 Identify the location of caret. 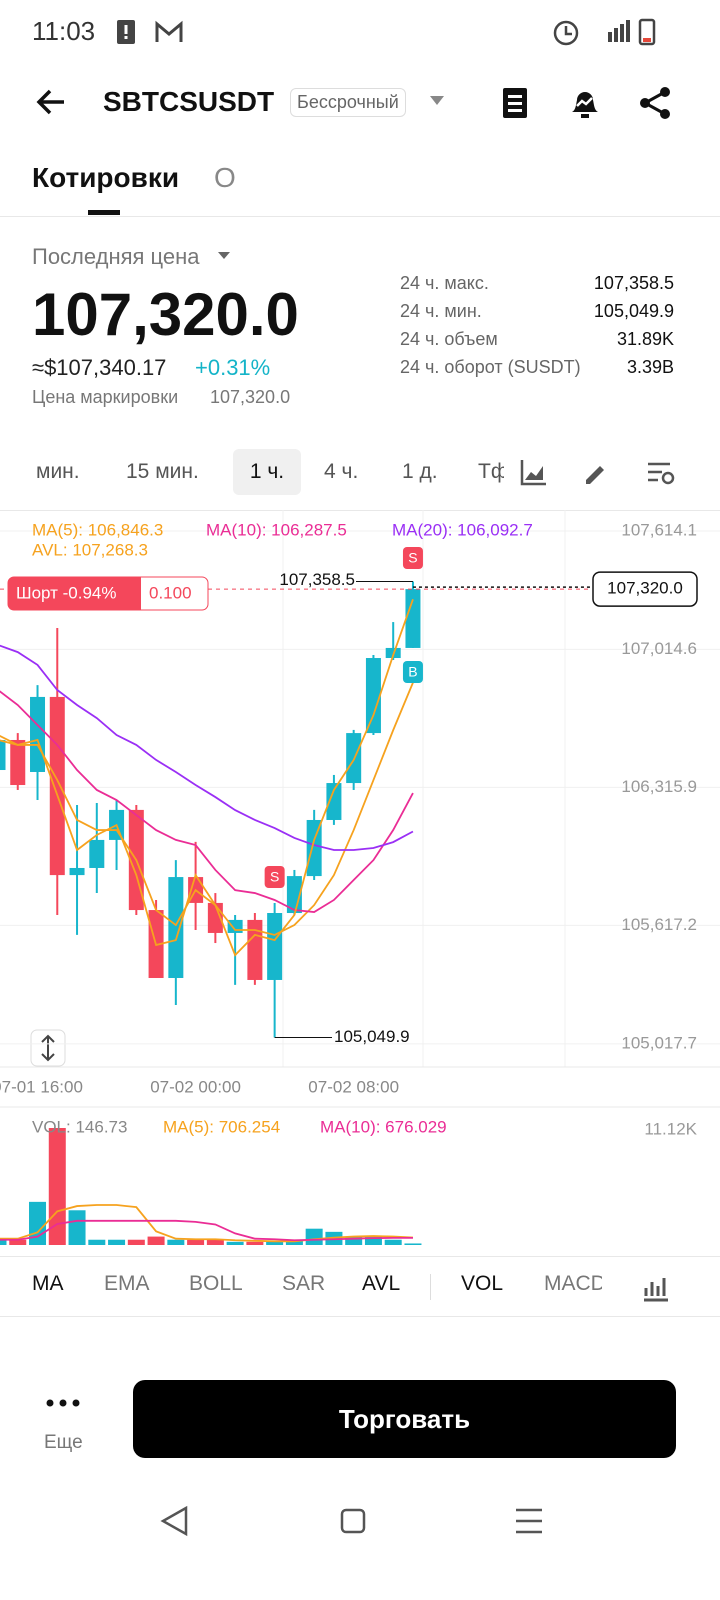
(224, 255).